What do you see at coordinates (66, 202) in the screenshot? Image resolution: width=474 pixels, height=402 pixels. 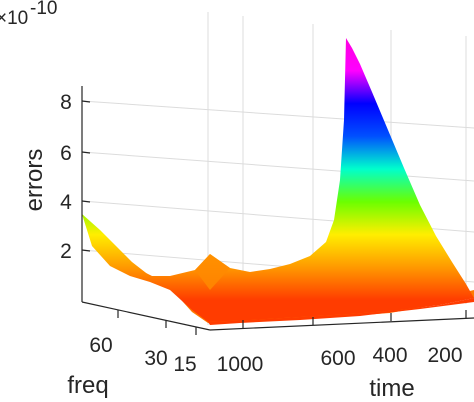 I see `z-tick-label: 4` at bounding box center [66, 202].